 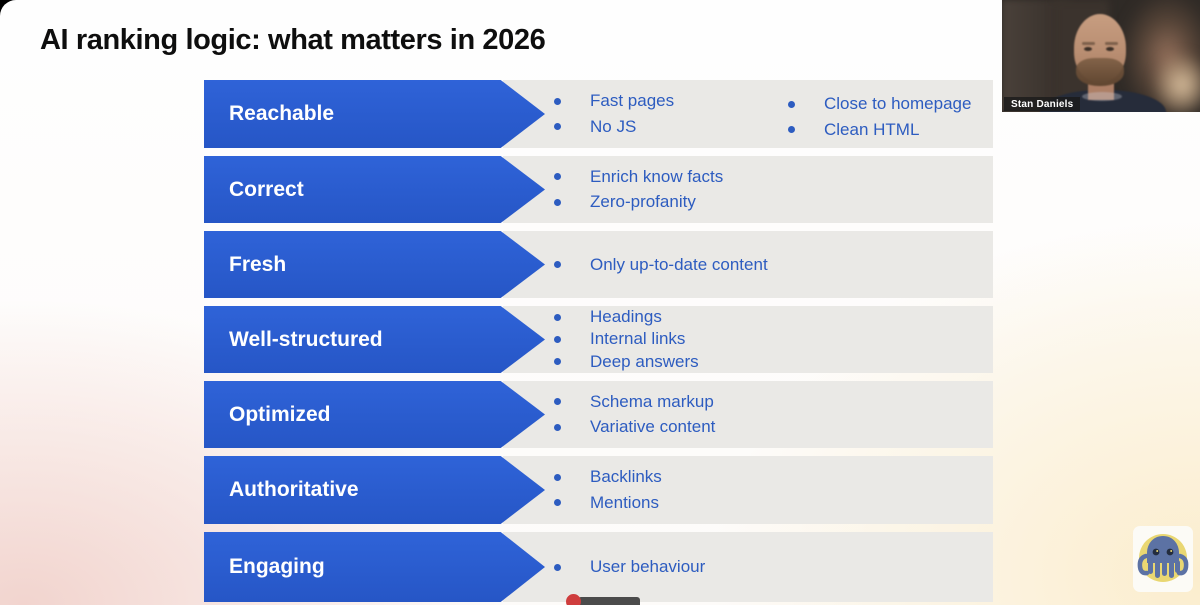 What do you see at coordinates (293, 40) in the screenshot?
I see `slide-title: AI ranking logic: what matters in 2026` at bounding box center [293, 40].